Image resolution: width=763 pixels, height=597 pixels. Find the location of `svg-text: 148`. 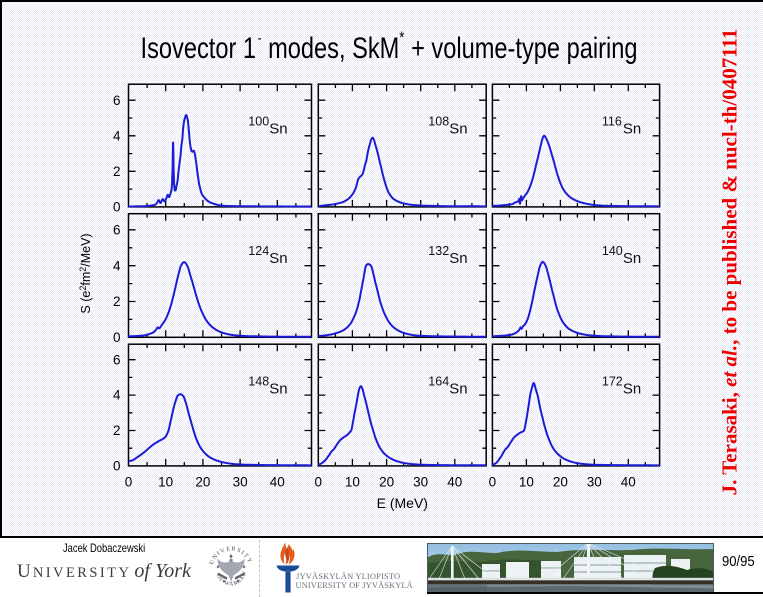

svg-text: 148 is located at coordinates (258, 382).